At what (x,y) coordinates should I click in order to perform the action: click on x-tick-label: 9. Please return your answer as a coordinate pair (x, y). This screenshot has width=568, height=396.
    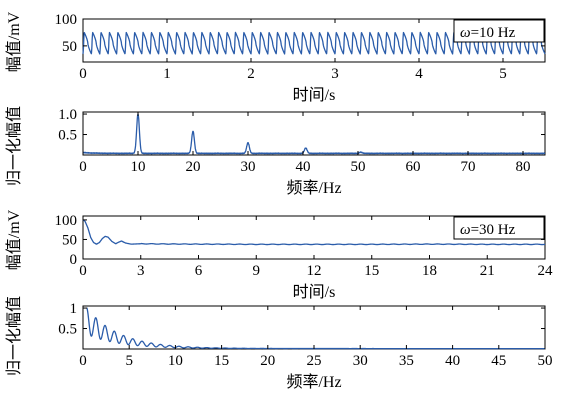
    Looking at the image, I should click on (257, 271).